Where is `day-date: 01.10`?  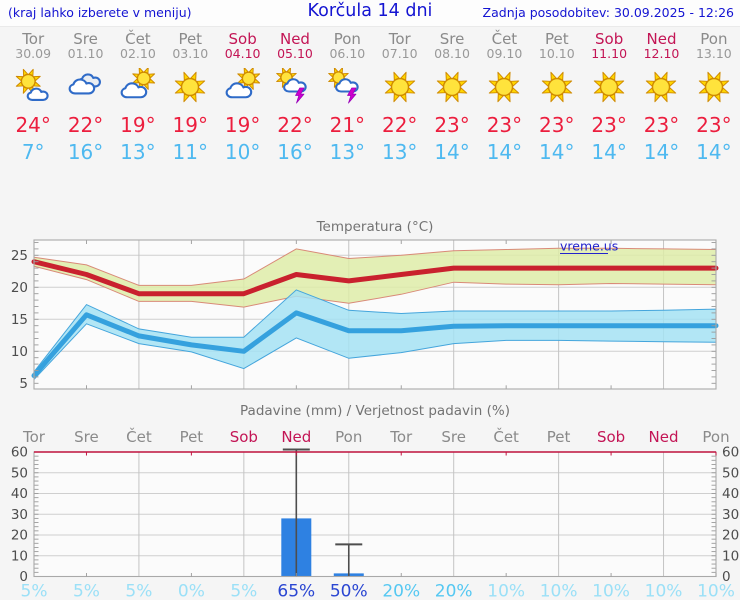
day-date: 01.10 is located at coordinates (85, 54).